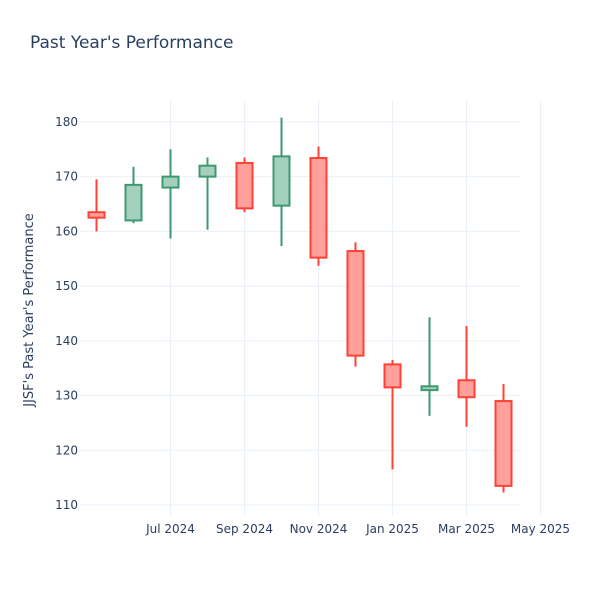 The width and height of the screenshot is (600, 604). I want to click on x-tick-label: Sep 2024, so click(244, 529).